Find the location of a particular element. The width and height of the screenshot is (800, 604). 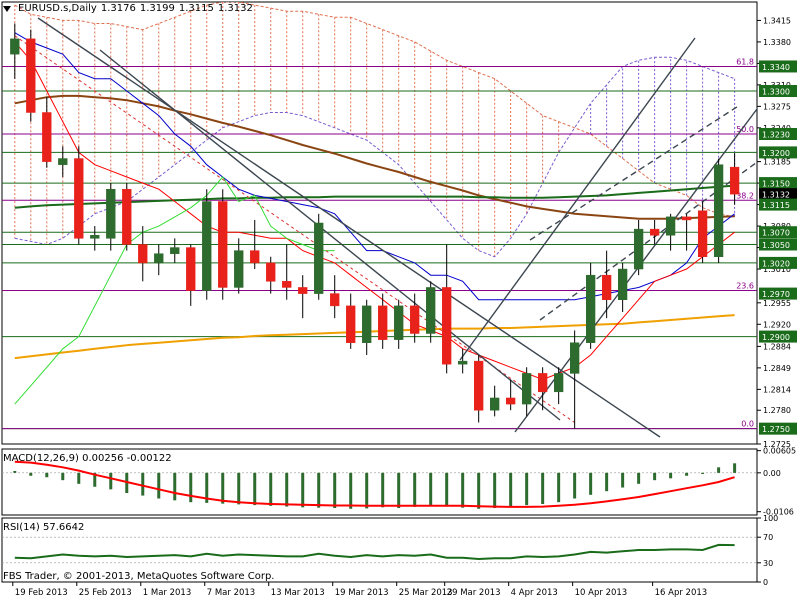

price-label: 1.2750 is located at coordinates (776, 429).